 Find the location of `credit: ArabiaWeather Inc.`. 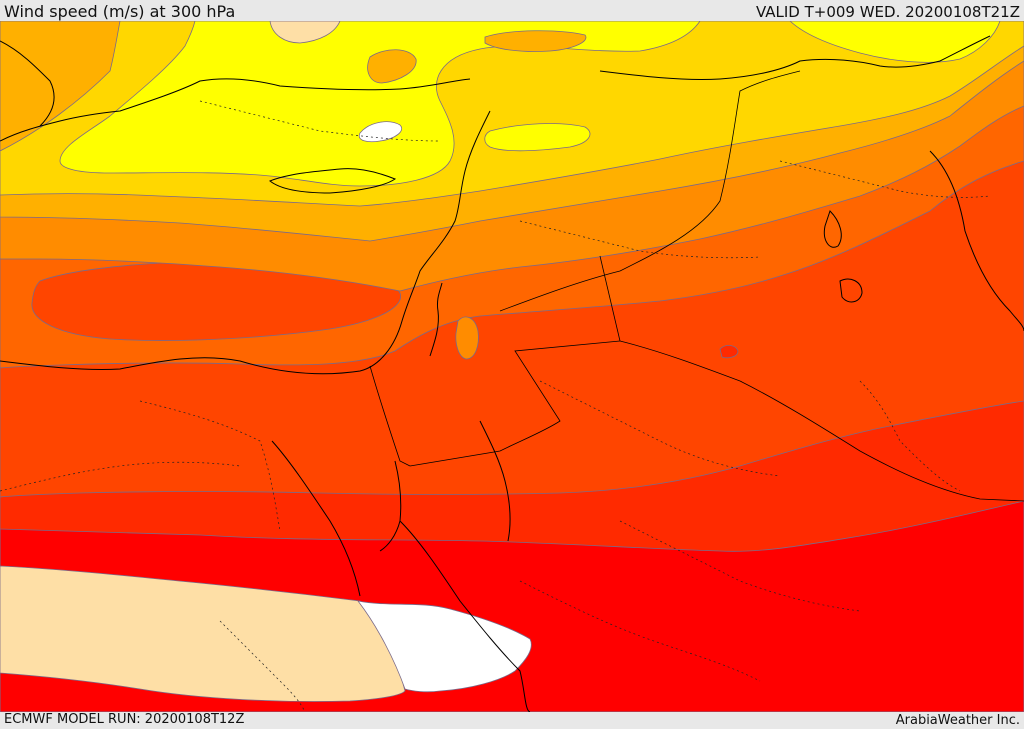

credit: ArabiaWeather Inc. is located at coordinates (957, 720).